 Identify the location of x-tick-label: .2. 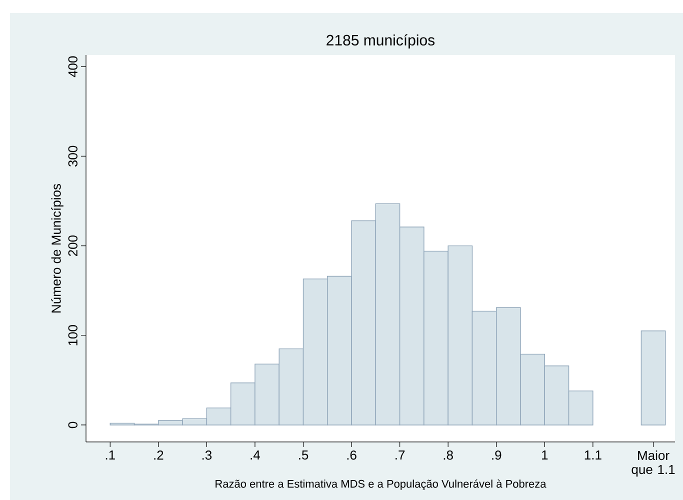
(159, 455).